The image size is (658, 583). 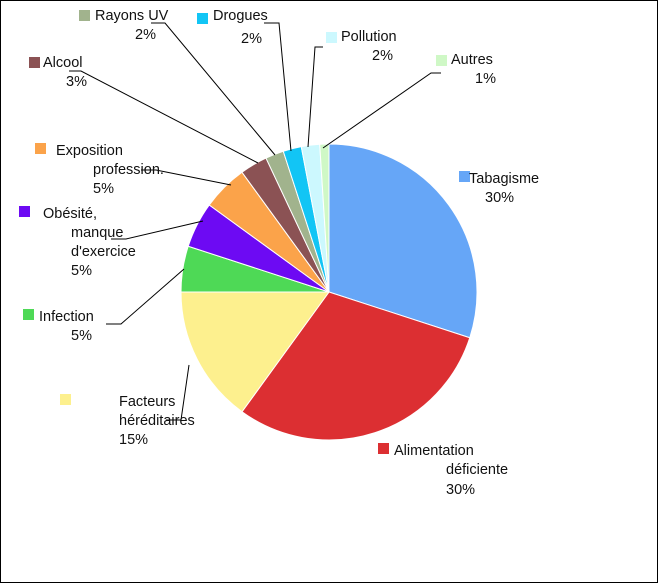 I want to click on slice-category-label: Drogues, so click(x=240, y=16).